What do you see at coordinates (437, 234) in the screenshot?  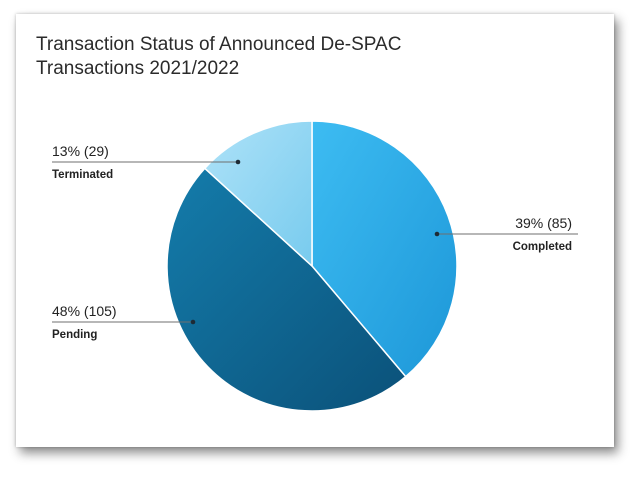 I see `leader-dot-completed` at bounding box center [437, 234].